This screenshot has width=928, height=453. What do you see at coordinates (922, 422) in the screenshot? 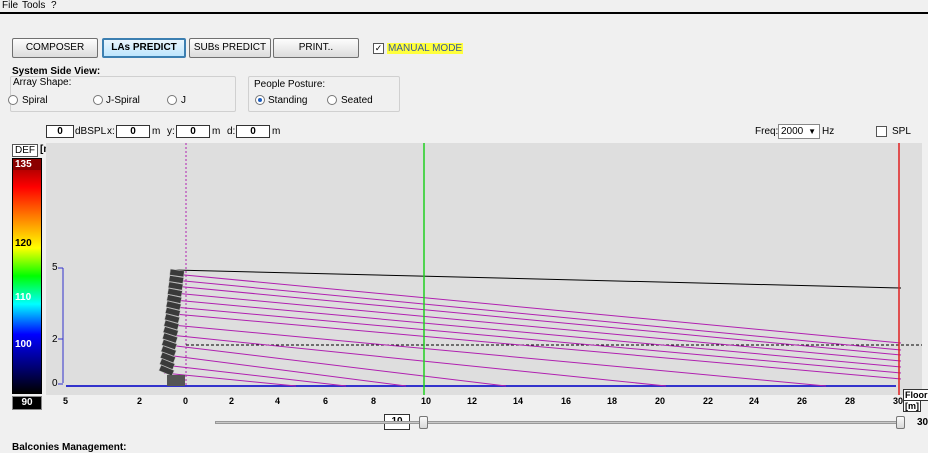
I see `slider-max-label: 30` at bounding box center [922, 422].